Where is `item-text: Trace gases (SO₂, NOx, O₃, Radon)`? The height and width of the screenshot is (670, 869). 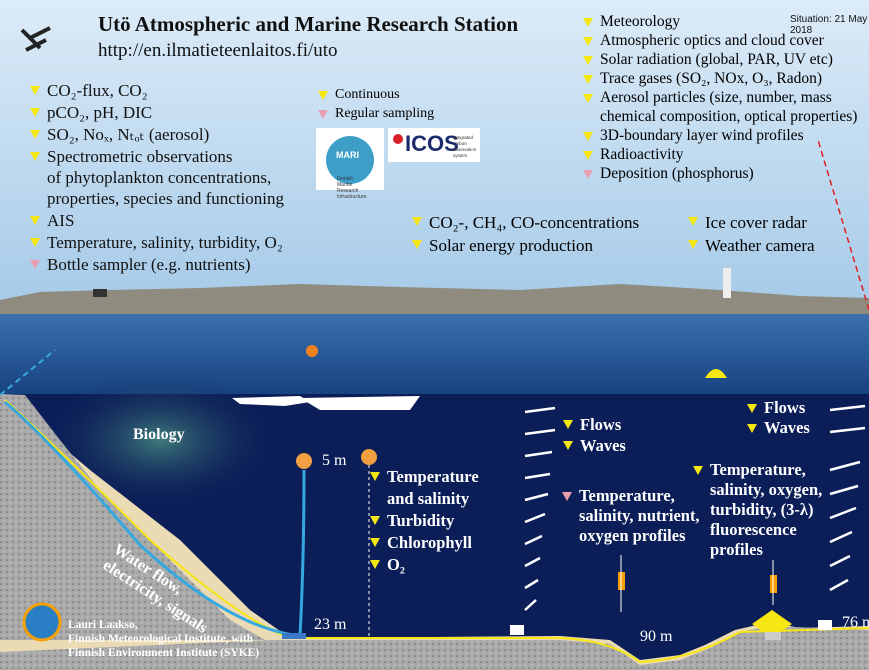
item-text: Trace gases (SO₂, NOx, O₃, Radon) is located at coordinates (711, 78).